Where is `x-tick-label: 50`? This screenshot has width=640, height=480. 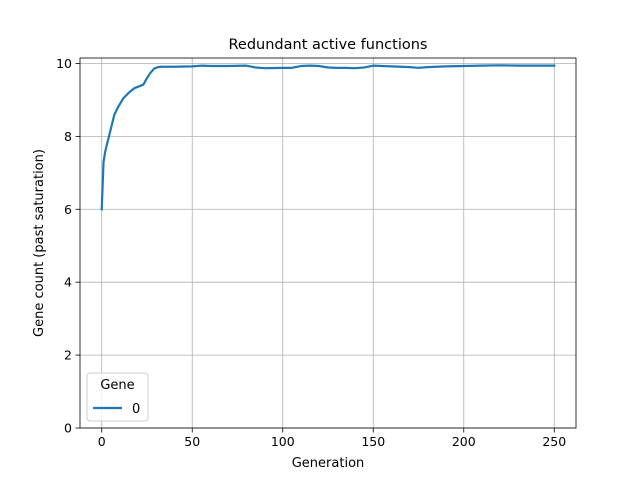 x-tick-label: 50 is located at coordinates (192, 441).